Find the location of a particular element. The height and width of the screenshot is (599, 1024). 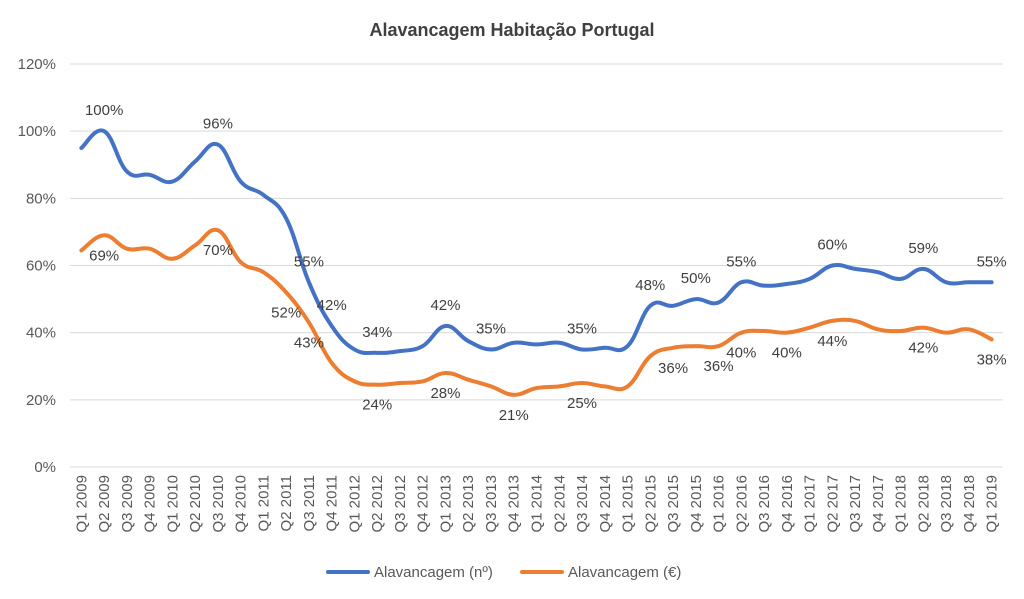

x-tick-label: Q3 2017 is located at coordinates (855, 504).